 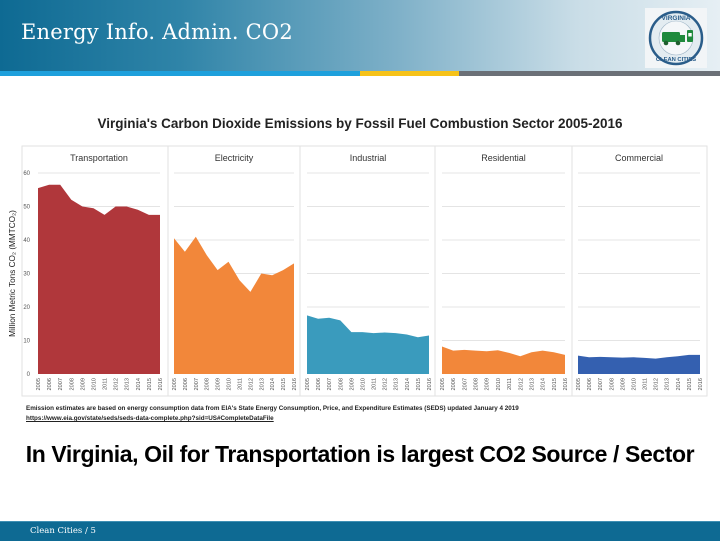 What do you see at coordinates (676, 38) in the screenshot?
I see `virginia-clean-cities-logo: VIRGINIA CLEAN CITIES` at bounding box center [676, 38].